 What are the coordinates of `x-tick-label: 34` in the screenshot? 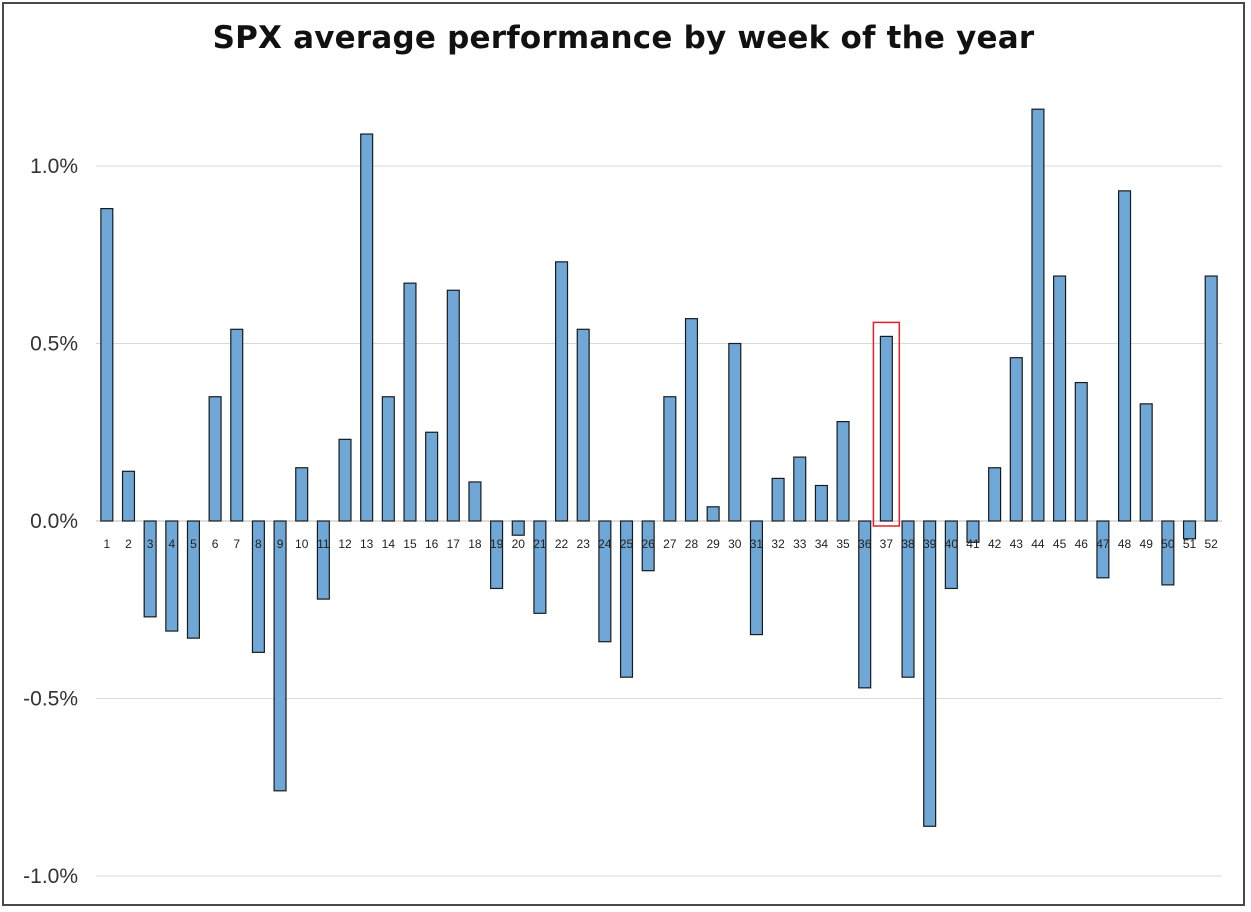 It's located at (822, 544).